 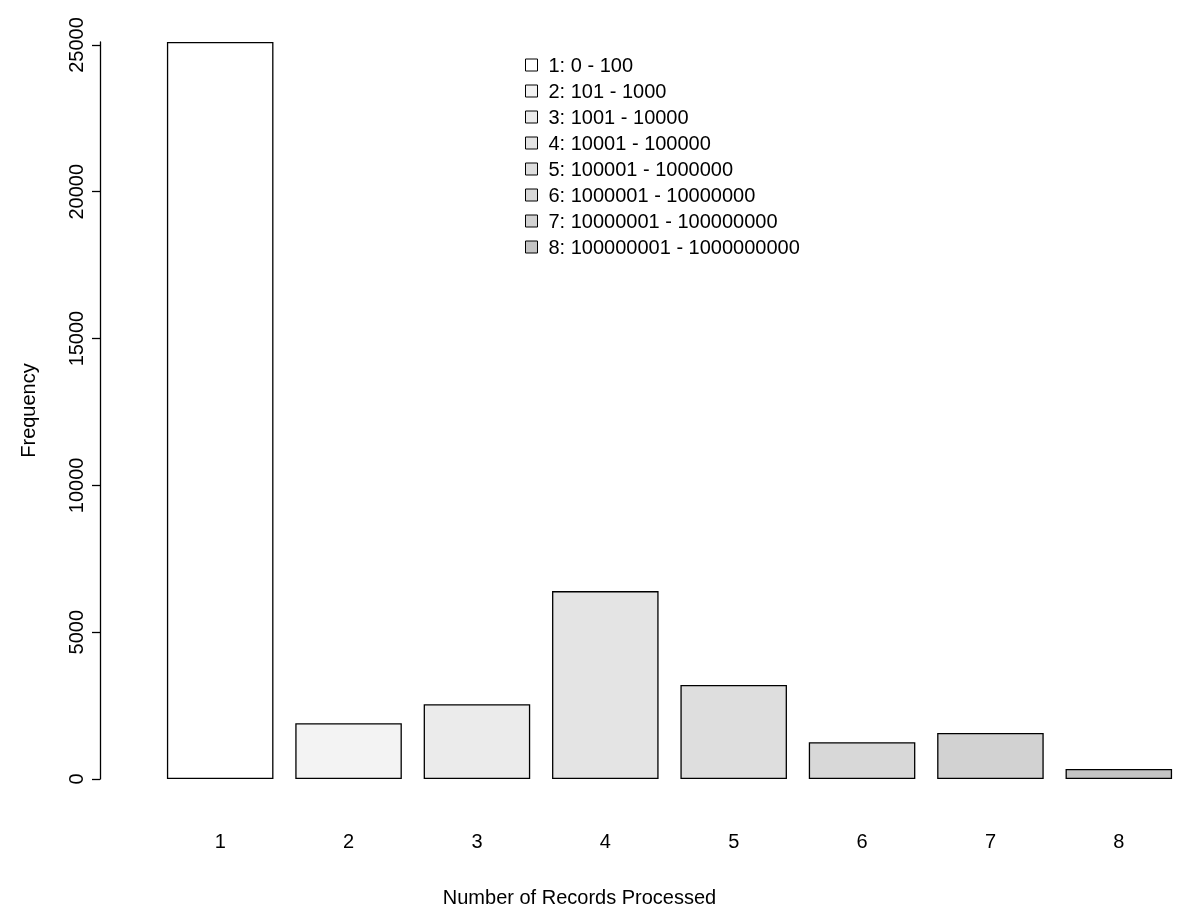 What do you see at coordinates (734, 841) in the screenshot?
I see `x-tick-label: 5` at bounding box center [734, 841].